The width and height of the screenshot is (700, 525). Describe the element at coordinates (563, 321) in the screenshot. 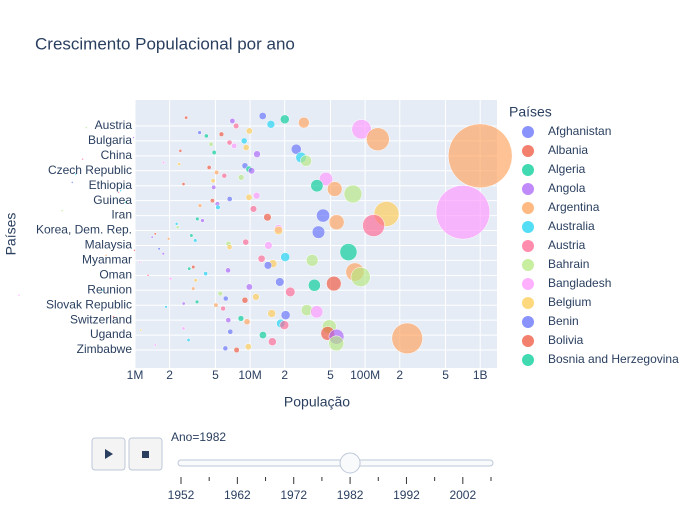

I see `legend-label: Benin` at that location.